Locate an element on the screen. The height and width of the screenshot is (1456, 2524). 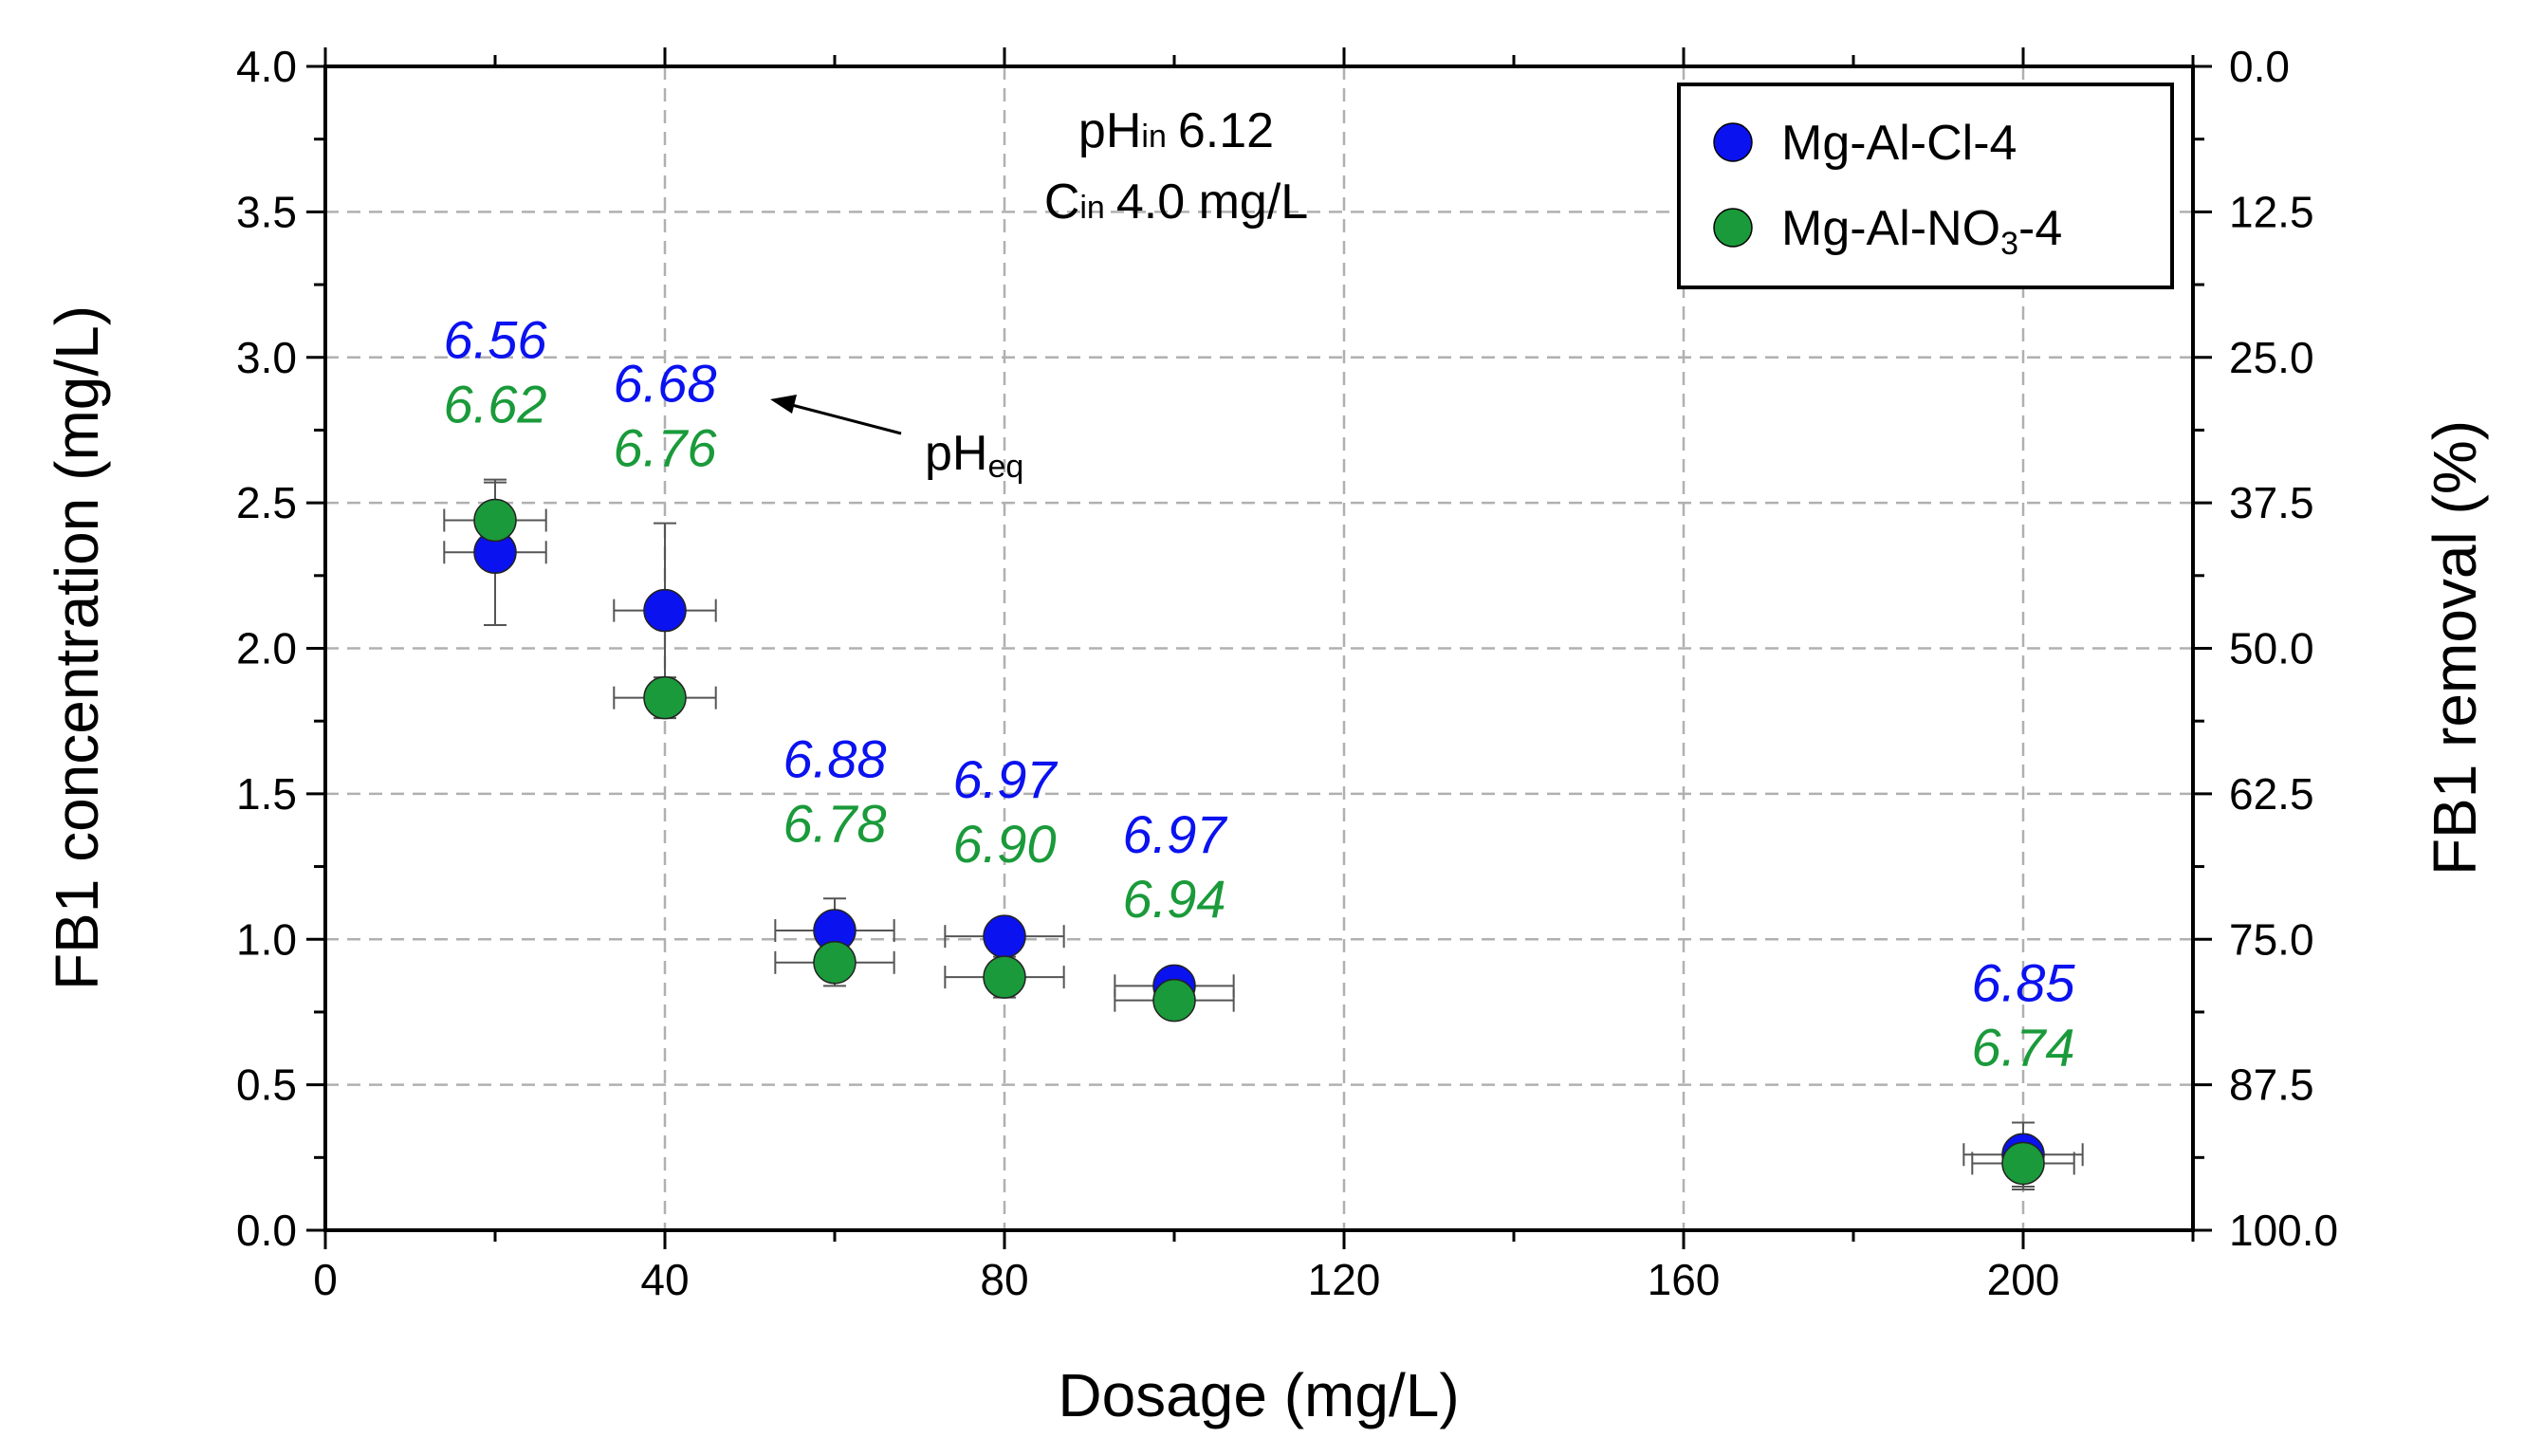
c-in-subscript: in is located at coordinates (1092, 208).